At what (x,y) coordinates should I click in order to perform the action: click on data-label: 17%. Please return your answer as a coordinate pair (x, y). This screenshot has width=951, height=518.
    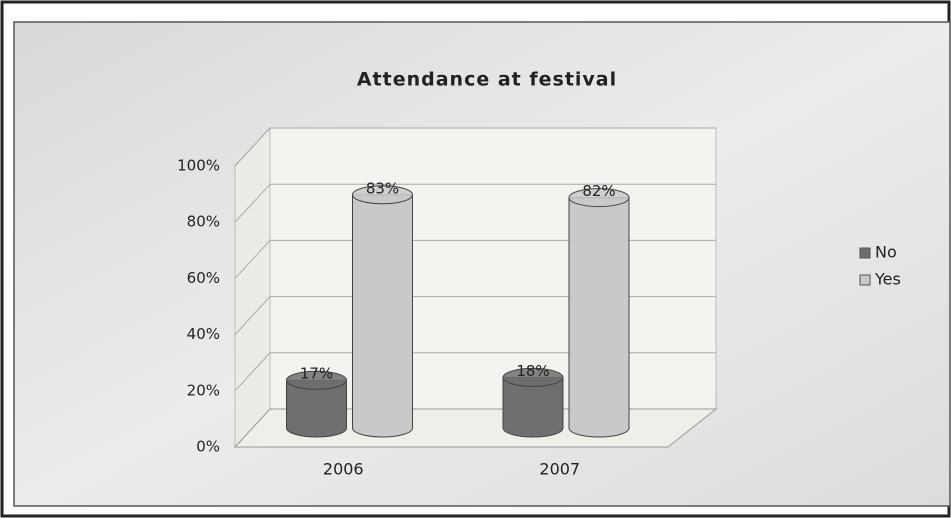
    Looking at the image, I should click on (316, 374).